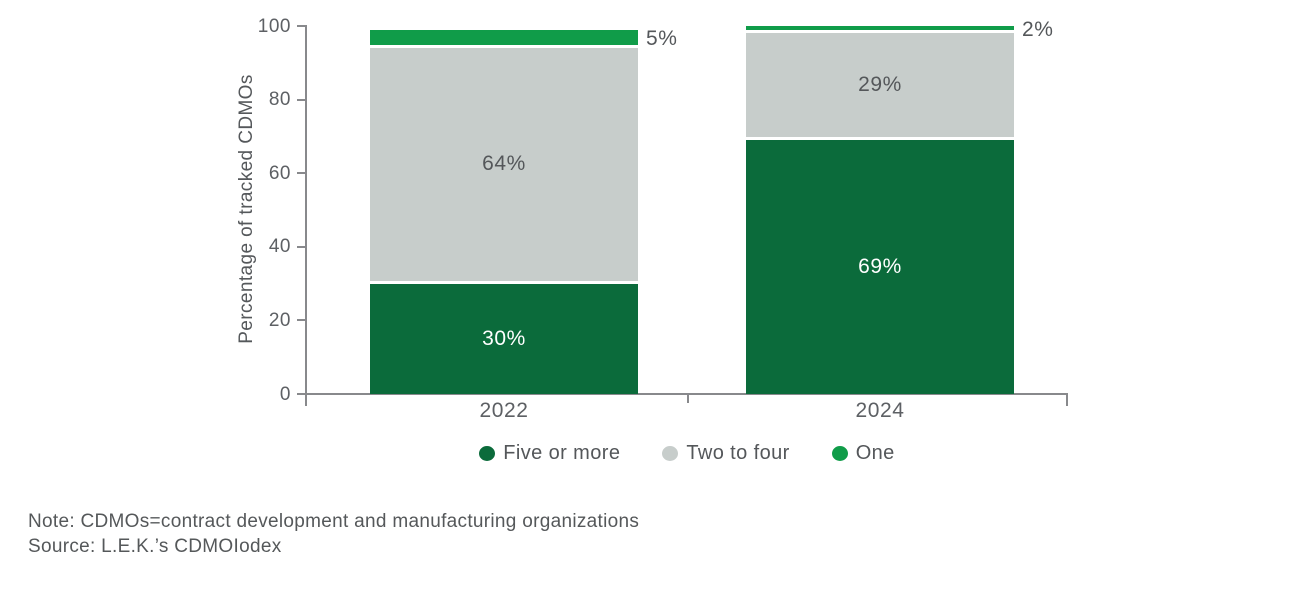 This screenshot has height=593, width=1300. I want to click on legend-item-one: One, so click(863, 453).